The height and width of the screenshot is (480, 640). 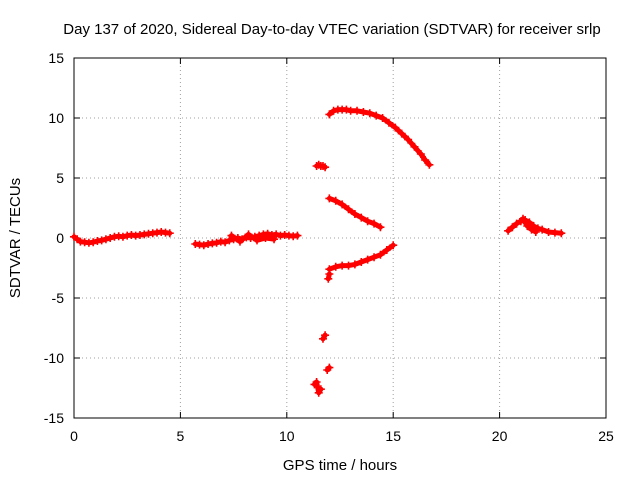 I want to click on x-tick-label: 25, so click(x=606, y=436).